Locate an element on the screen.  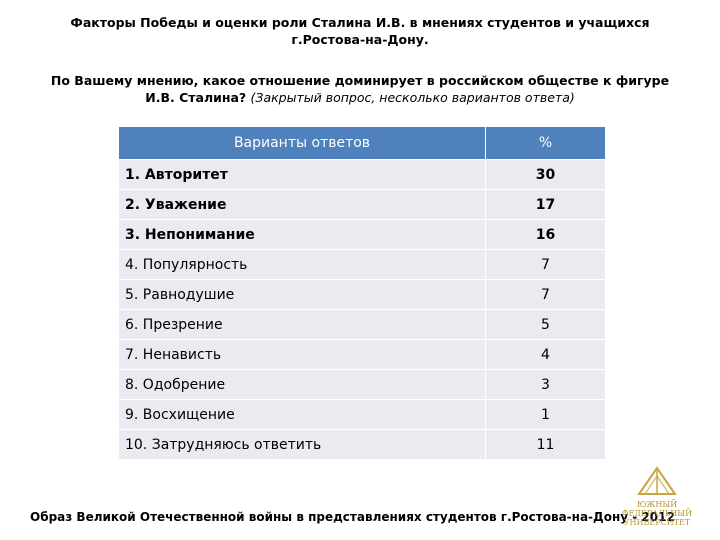
answer-cell: 9. Восхищение is located at coordinates (302, 414).